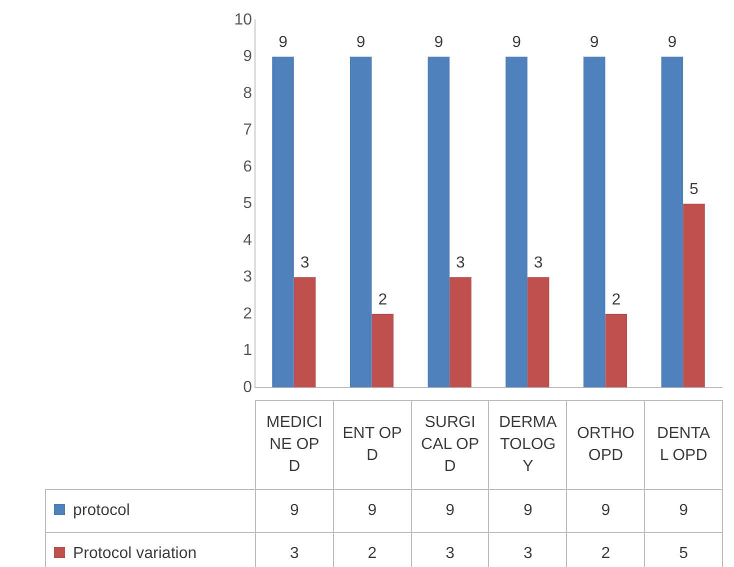 Image resolution: width=734 pixels, height=567 pixels. What do you see at coordinates (247, 313) in the screenshot?
I see `y-tick-label: 2` at bounding box center [247, 313].